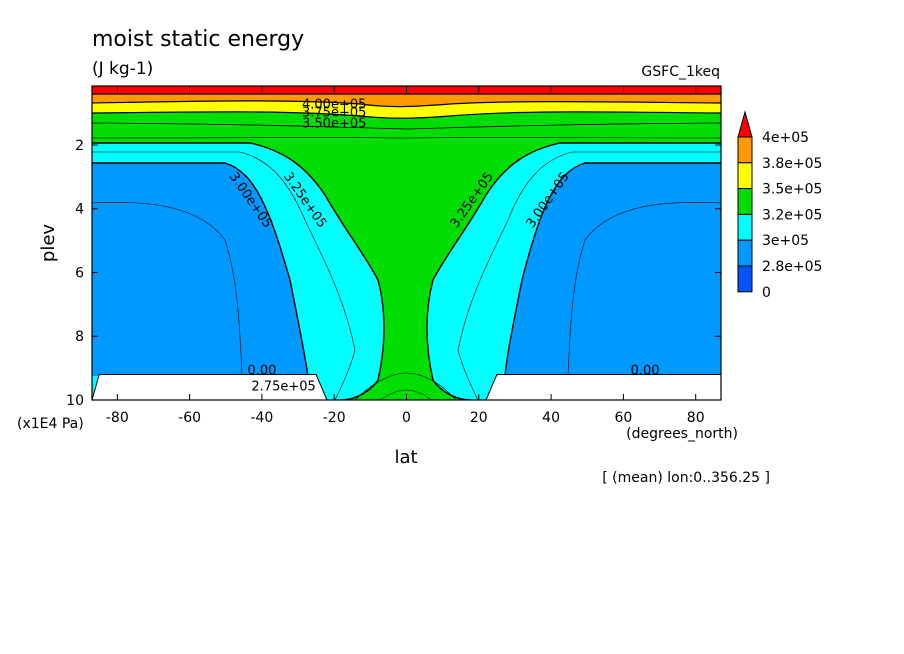 This screenshot has height=654, width=904. What do you see at coordinates (792, 164) in the screenshot?
I see `colorbar-label: 3.8e+05` at bounding box center [792, 164].